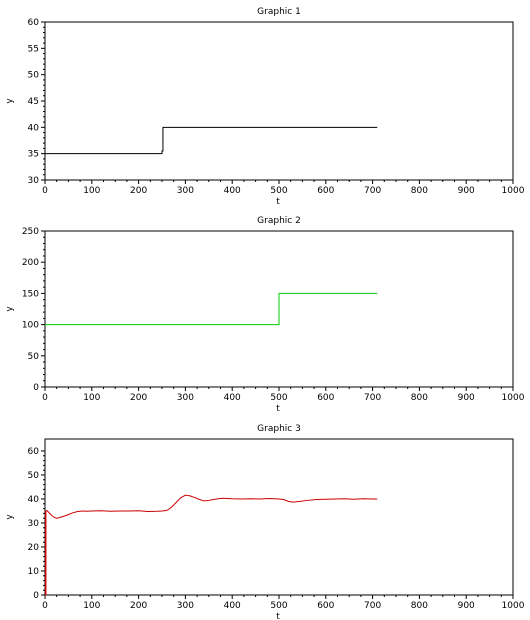 Image resolution: width=530 pixels, height=620 pixels. Describe the element at coordinates (30, 294) in the screenshot. I see `y-tick-label: 150` at that location.